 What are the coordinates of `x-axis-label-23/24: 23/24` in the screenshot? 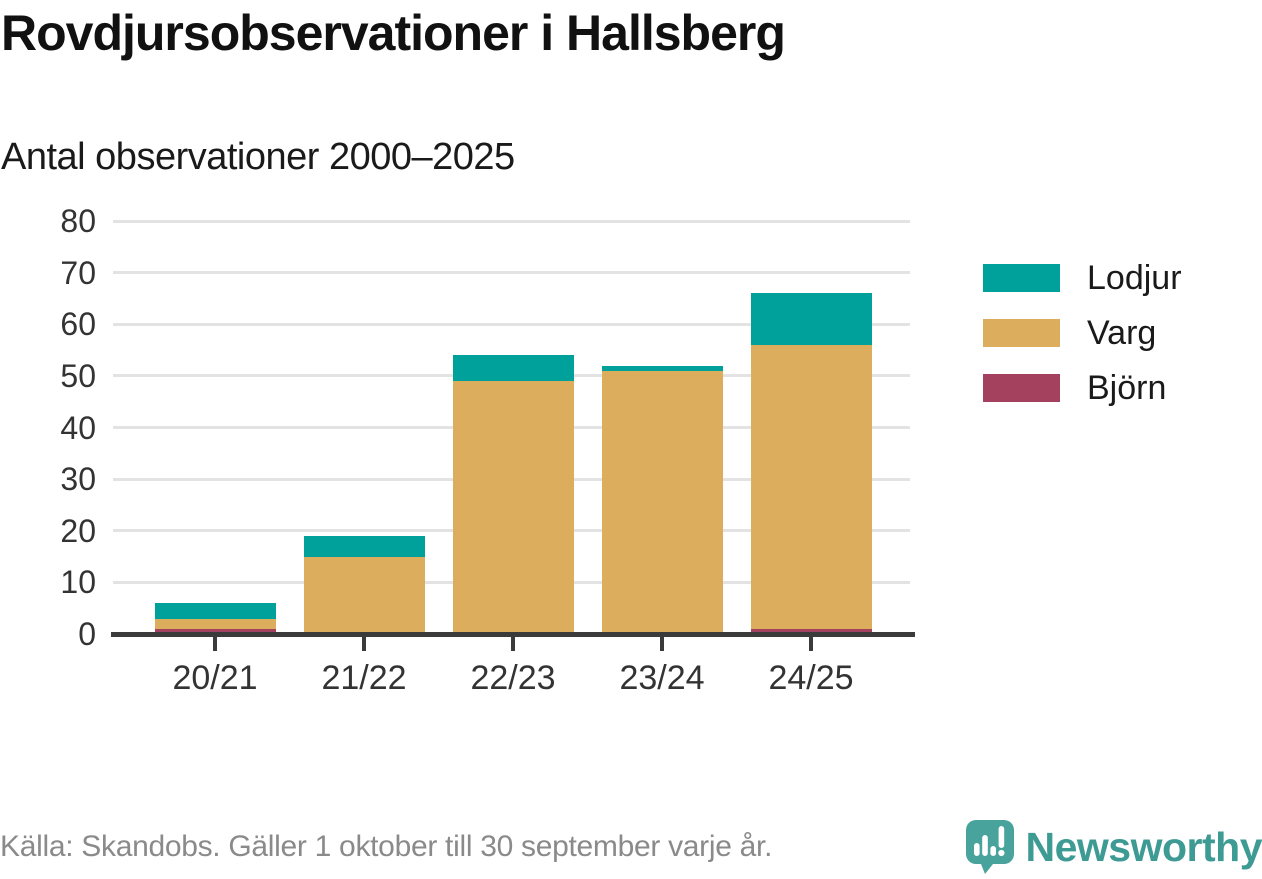 It's located at (662, 678).